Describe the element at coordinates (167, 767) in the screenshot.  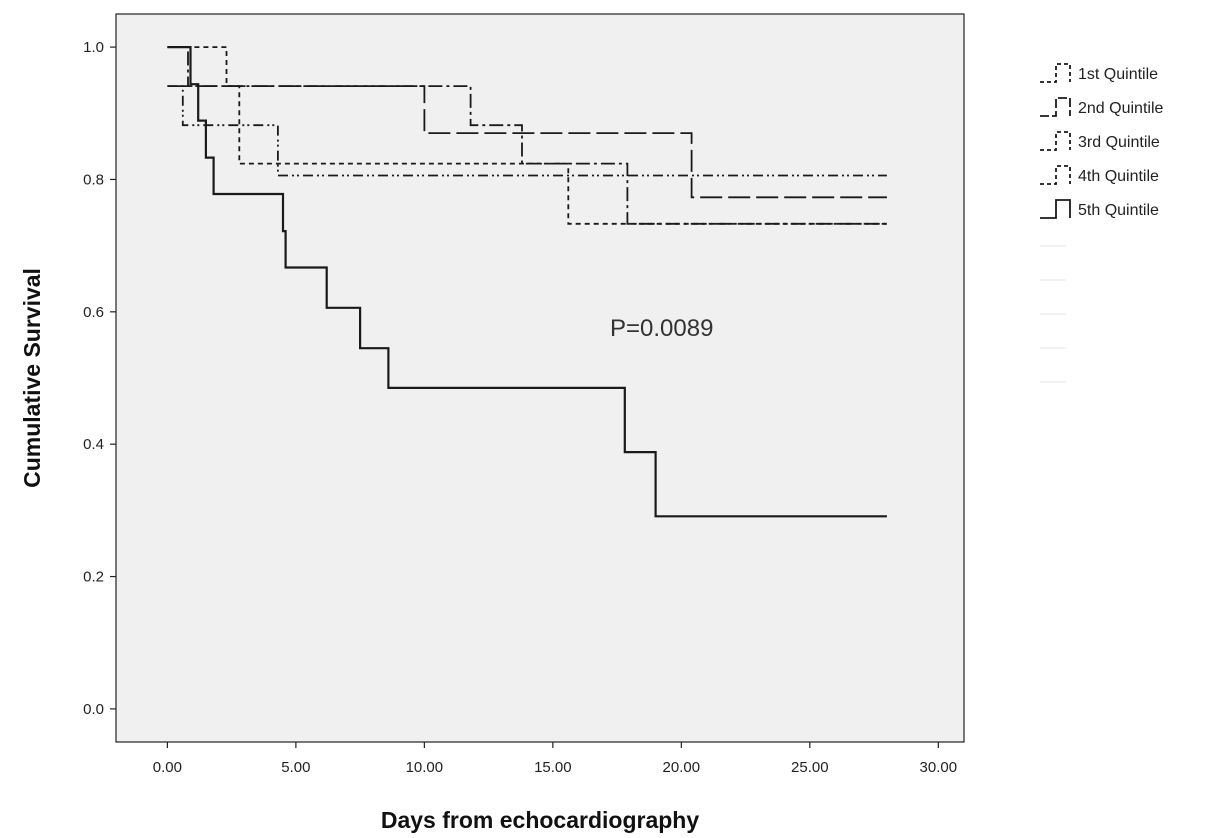
I see `x-tick-label: 0.00` at that location.